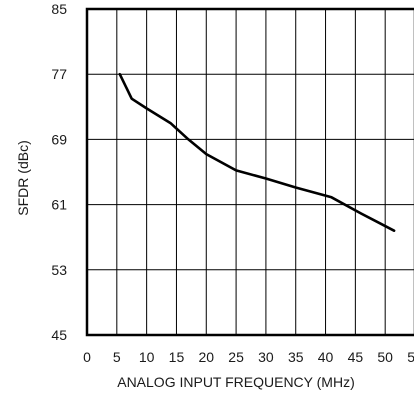  What do you see at coordinates (236, 357) in the screenshot?
I see `x-tick-label: 25` at bounding box center [236, 357].